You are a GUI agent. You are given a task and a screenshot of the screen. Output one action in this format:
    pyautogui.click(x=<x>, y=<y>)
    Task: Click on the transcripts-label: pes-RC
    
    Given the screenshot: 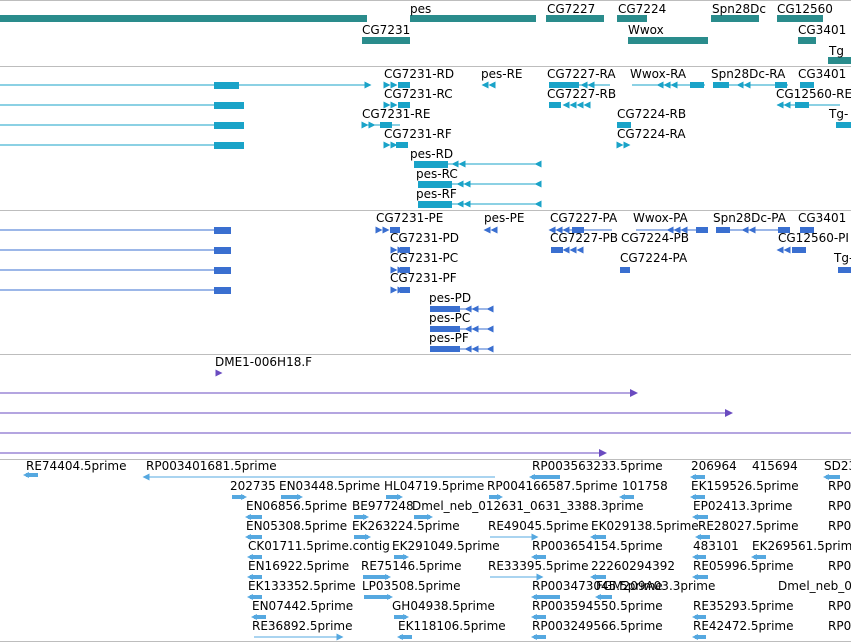 What is the action you would take?
    pyautogui.click(x=437, y=174)
    